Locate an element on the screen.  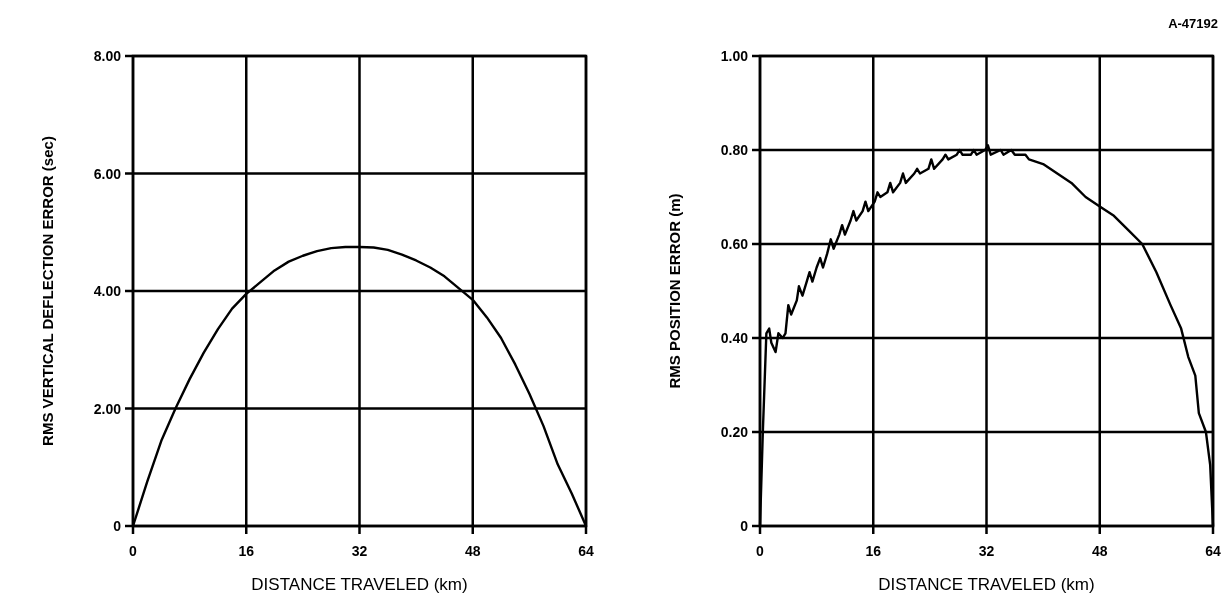
y-axis-title: RMS VERTICAL DEFLECTION ERROR (sec) is located at coordinates (47, 291).